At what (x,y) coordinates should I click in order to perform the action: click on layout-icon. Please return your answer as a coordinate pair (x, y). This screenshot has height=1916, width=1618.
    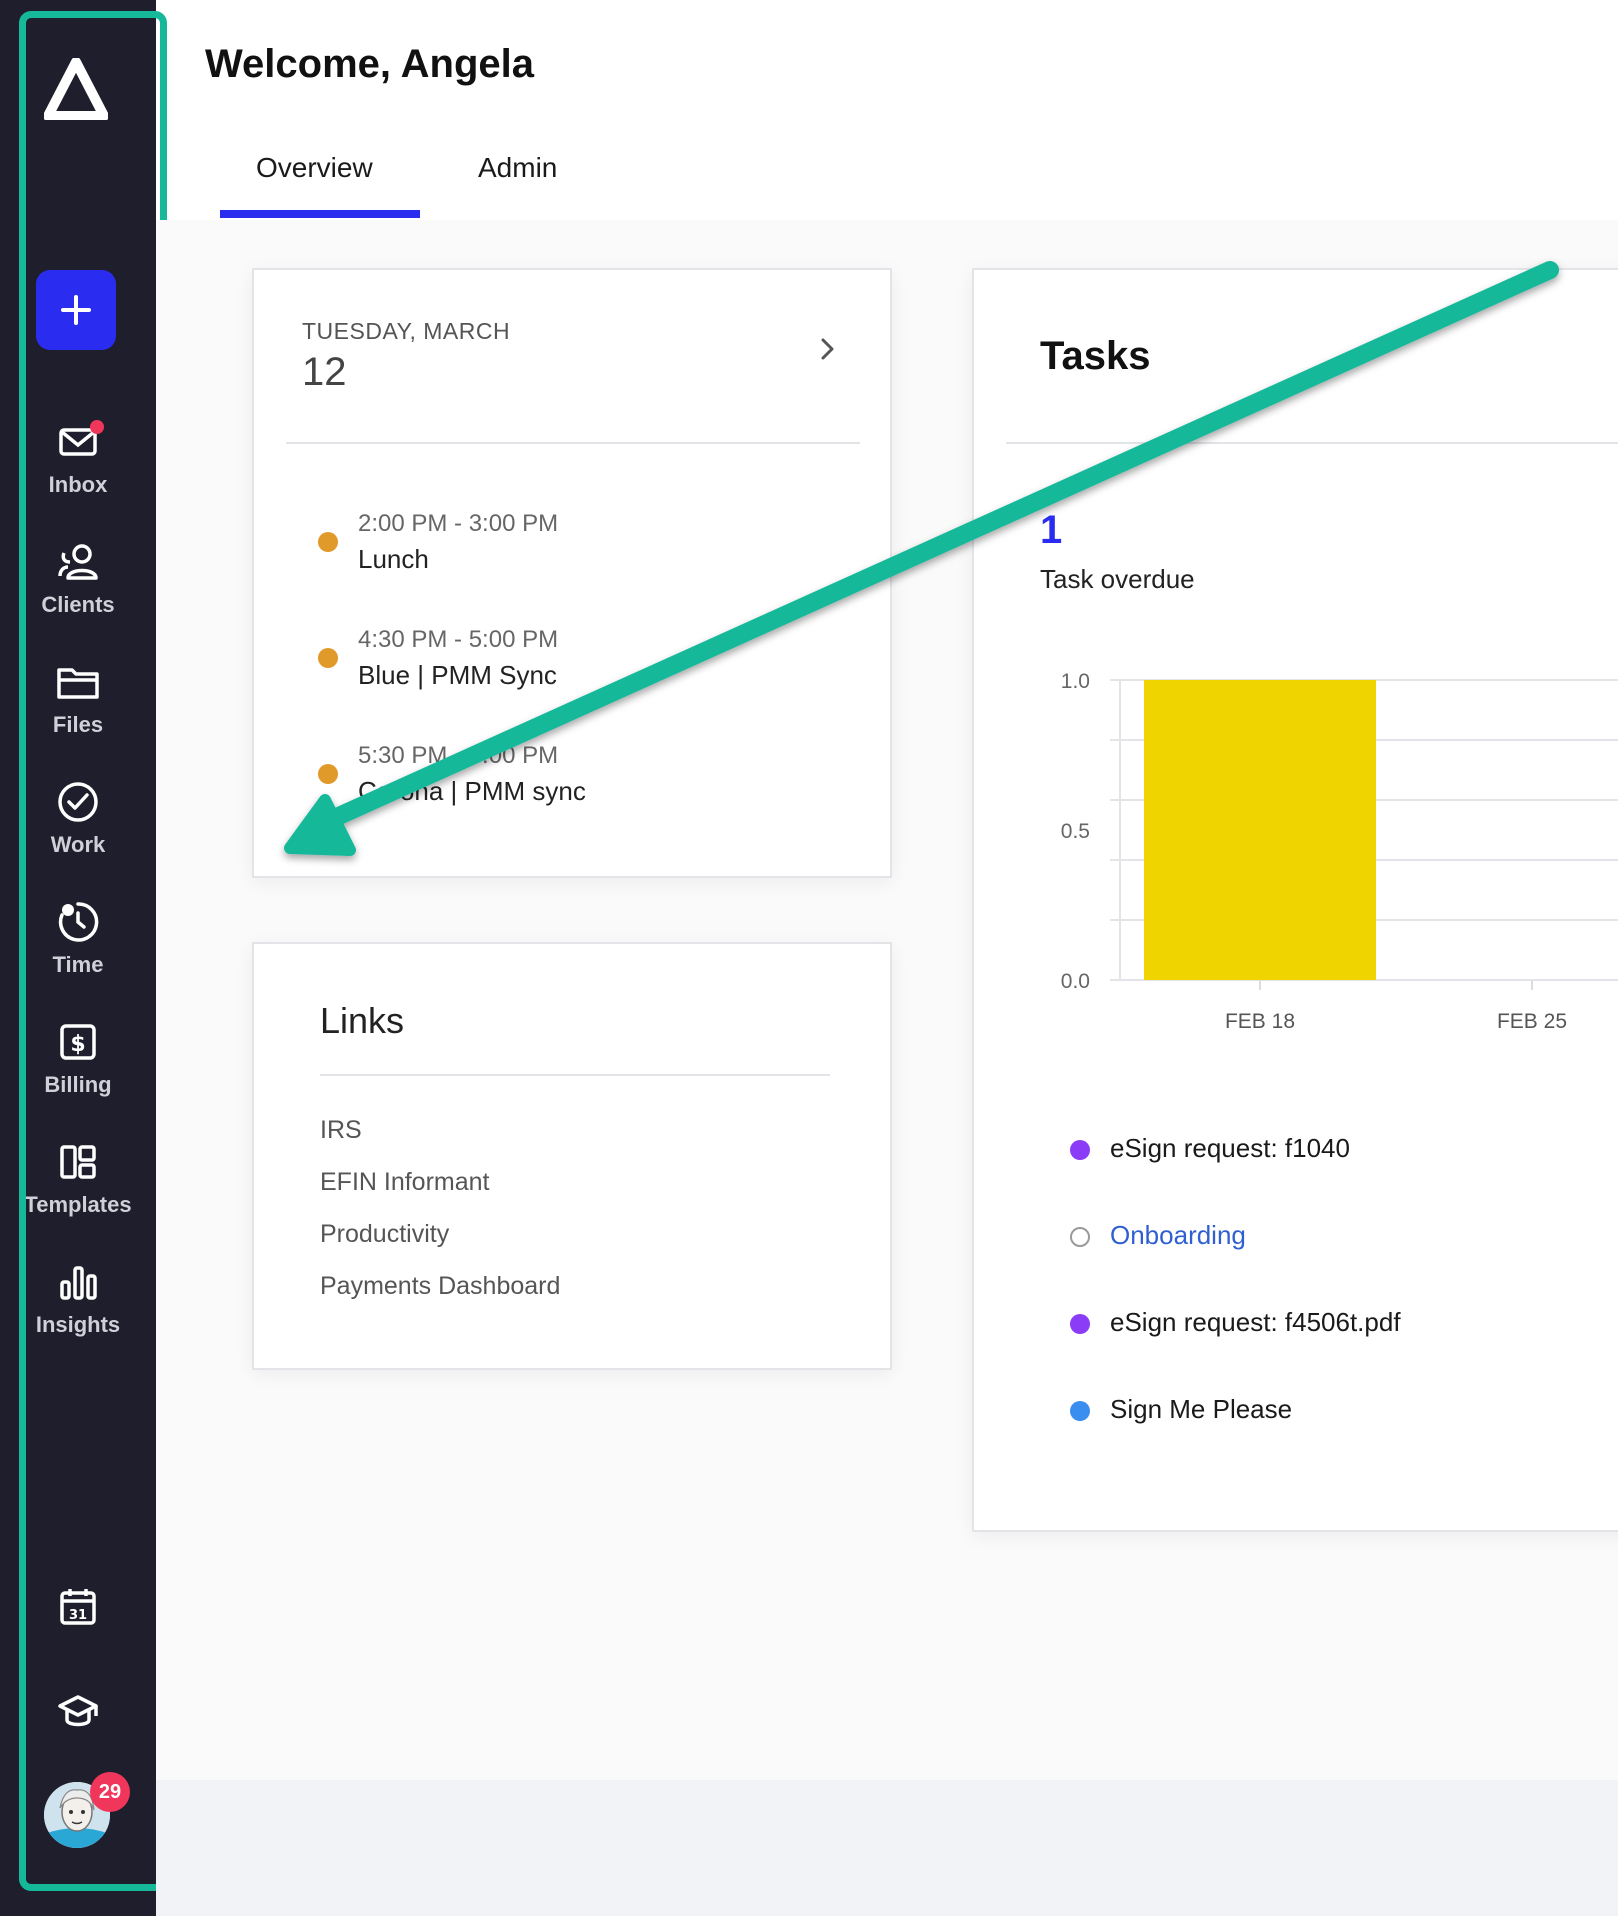
    Looking at the image, I should click on (78, 1162).